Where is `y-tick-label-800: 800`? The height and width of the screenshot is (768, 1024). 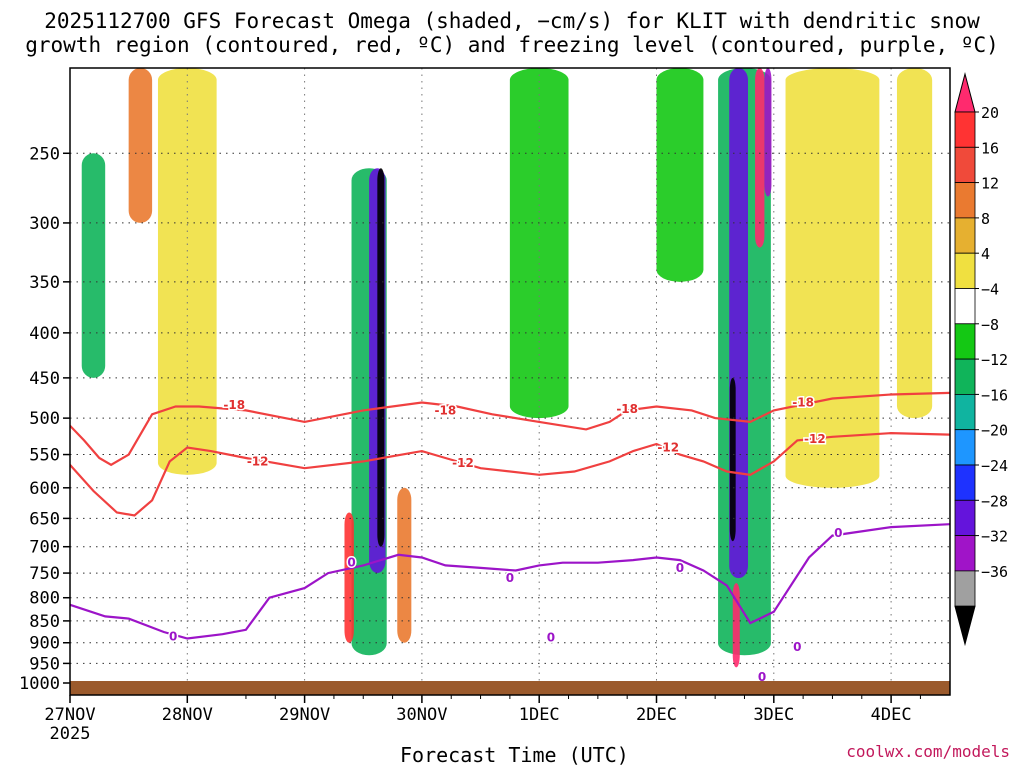 y-tick-label-800: 800 is located at coordinates (44, 599).